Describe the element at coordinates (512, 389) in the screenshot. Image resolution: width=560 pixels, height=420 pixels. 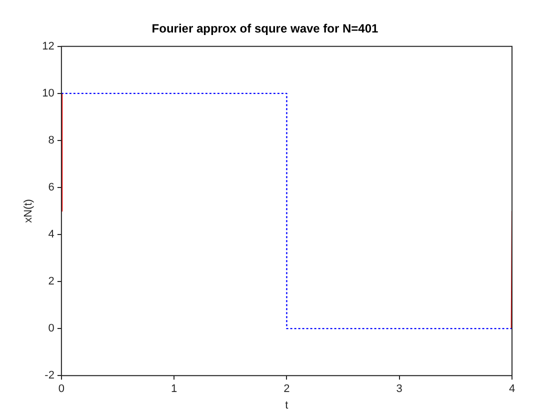
I see `x-tick-label: 4` at that location.